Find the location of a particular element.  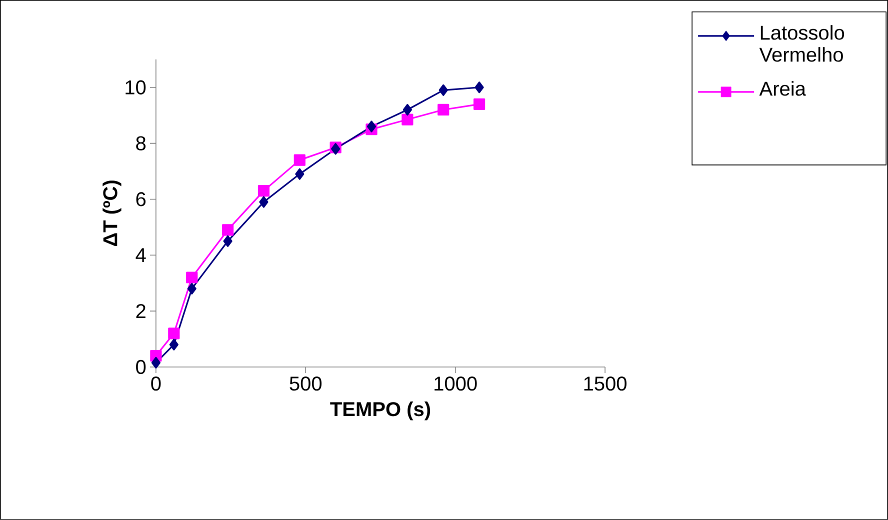

y-tick-label: 0 is located at coordinates (141, 367).